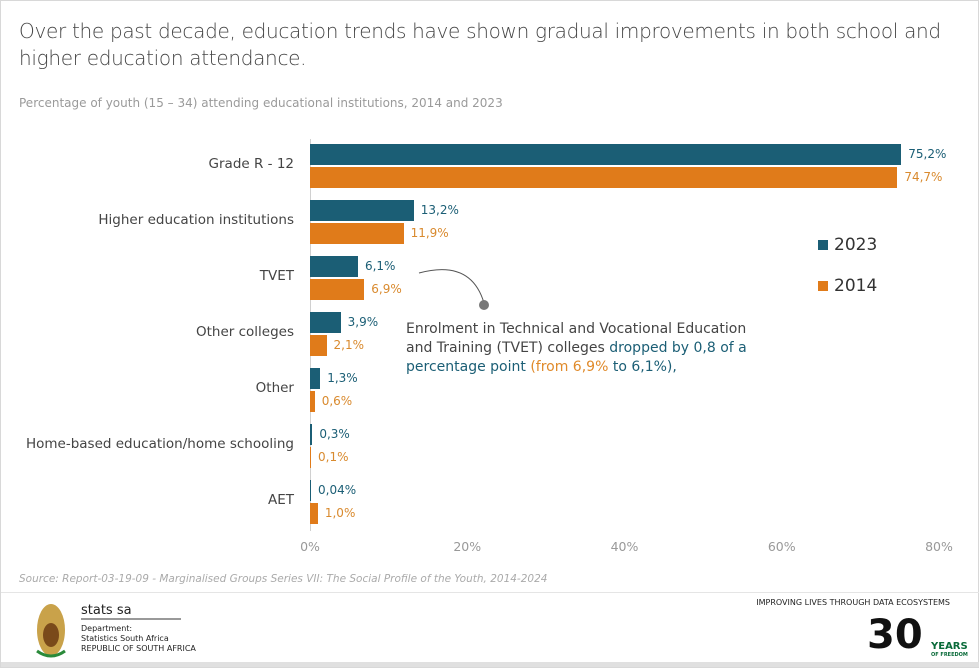 The image size is (979, 668). What do you see at coordinates (333, 457) in the screenshot?
I see `data-label: 0,1%` at bounding box center [333, 457].